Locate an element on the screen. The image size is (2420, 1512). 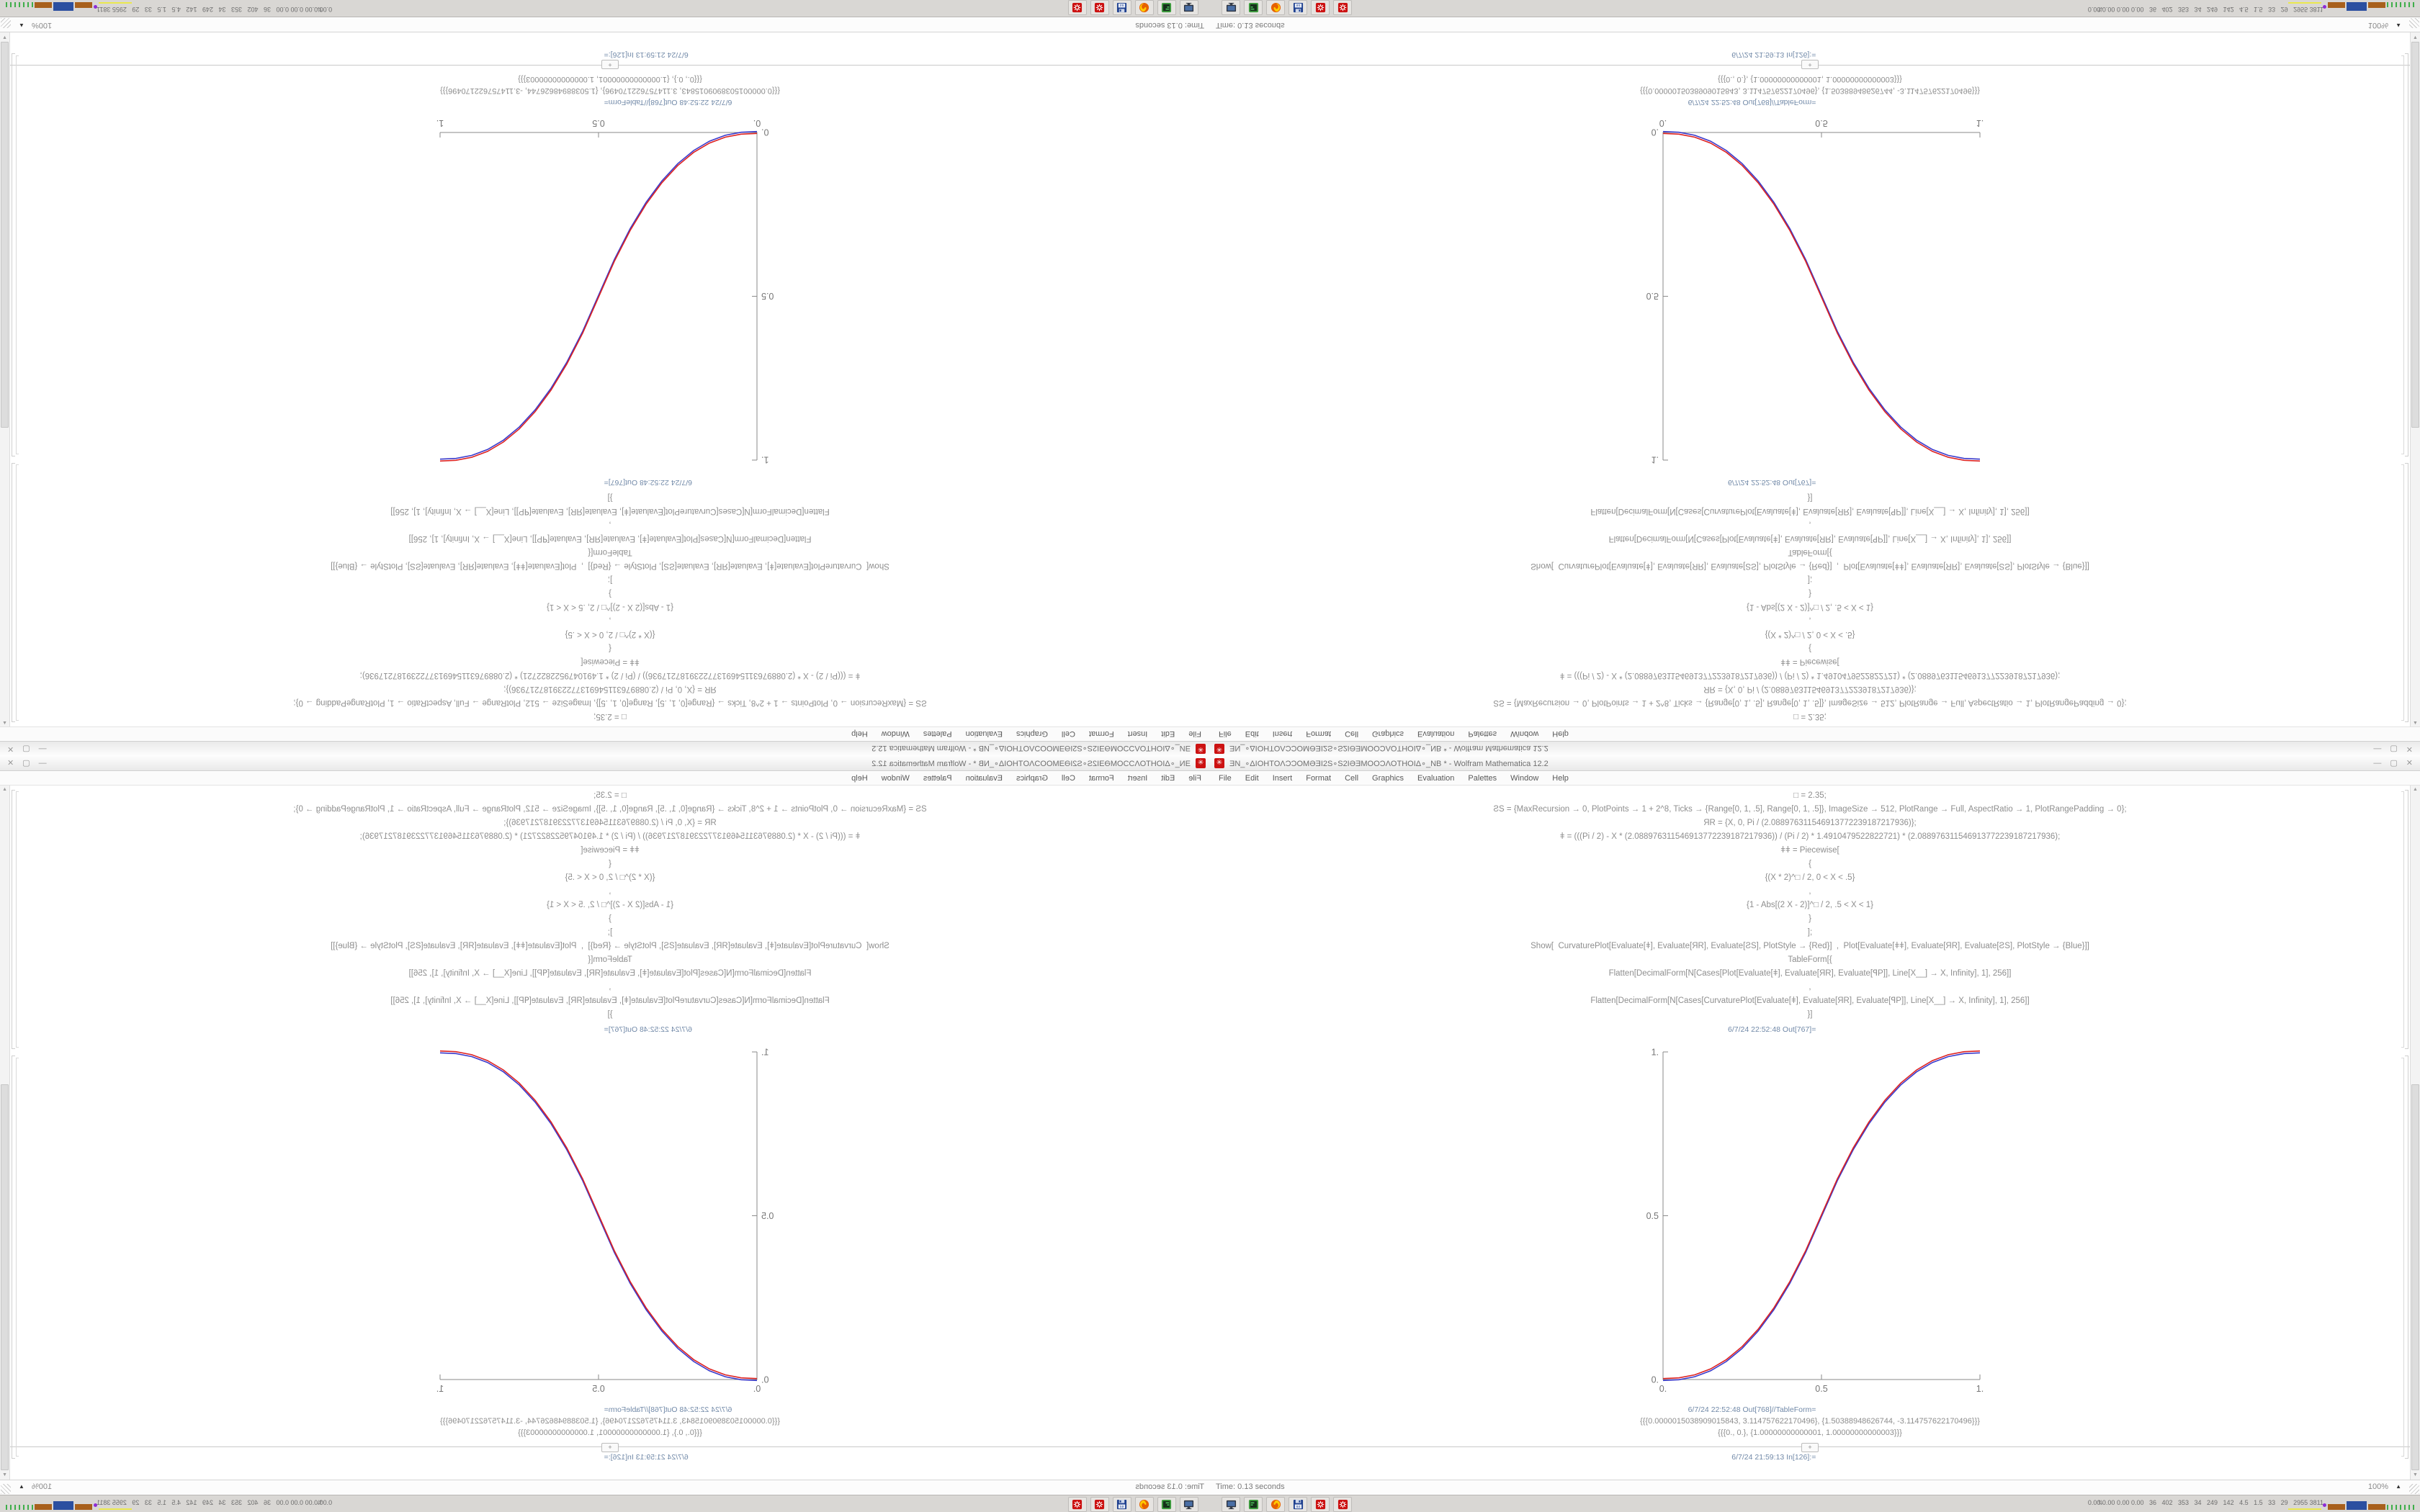
menu-cell: Cell is located at coordinates (1068, 733).